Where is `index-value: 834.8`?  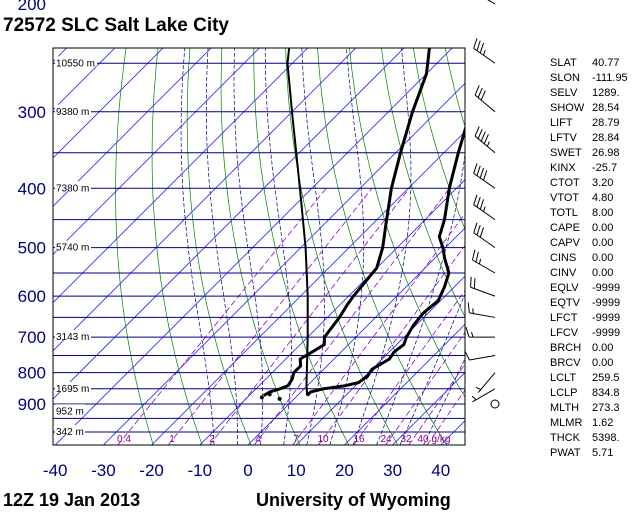 index-value: 834.8 is located at coordinates (606, 393).